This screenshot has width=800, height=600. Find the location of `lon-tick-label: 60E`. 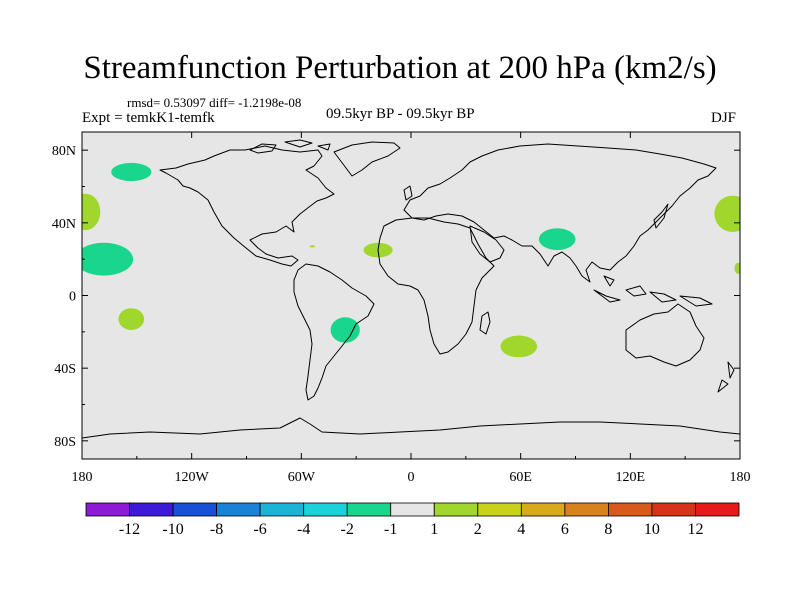

lon-tick-label: 60E is located at coordinates (520, 477).